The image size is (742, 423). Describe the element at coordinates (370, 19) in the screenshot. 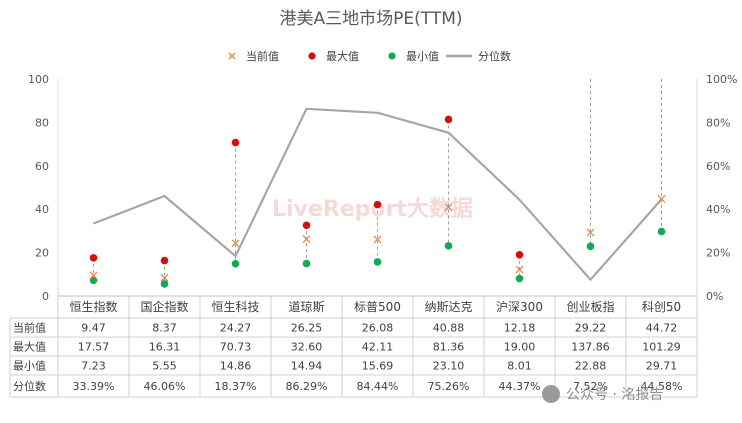

I see `chart-title: 港美A三地市场PE(TTM)` at that location.